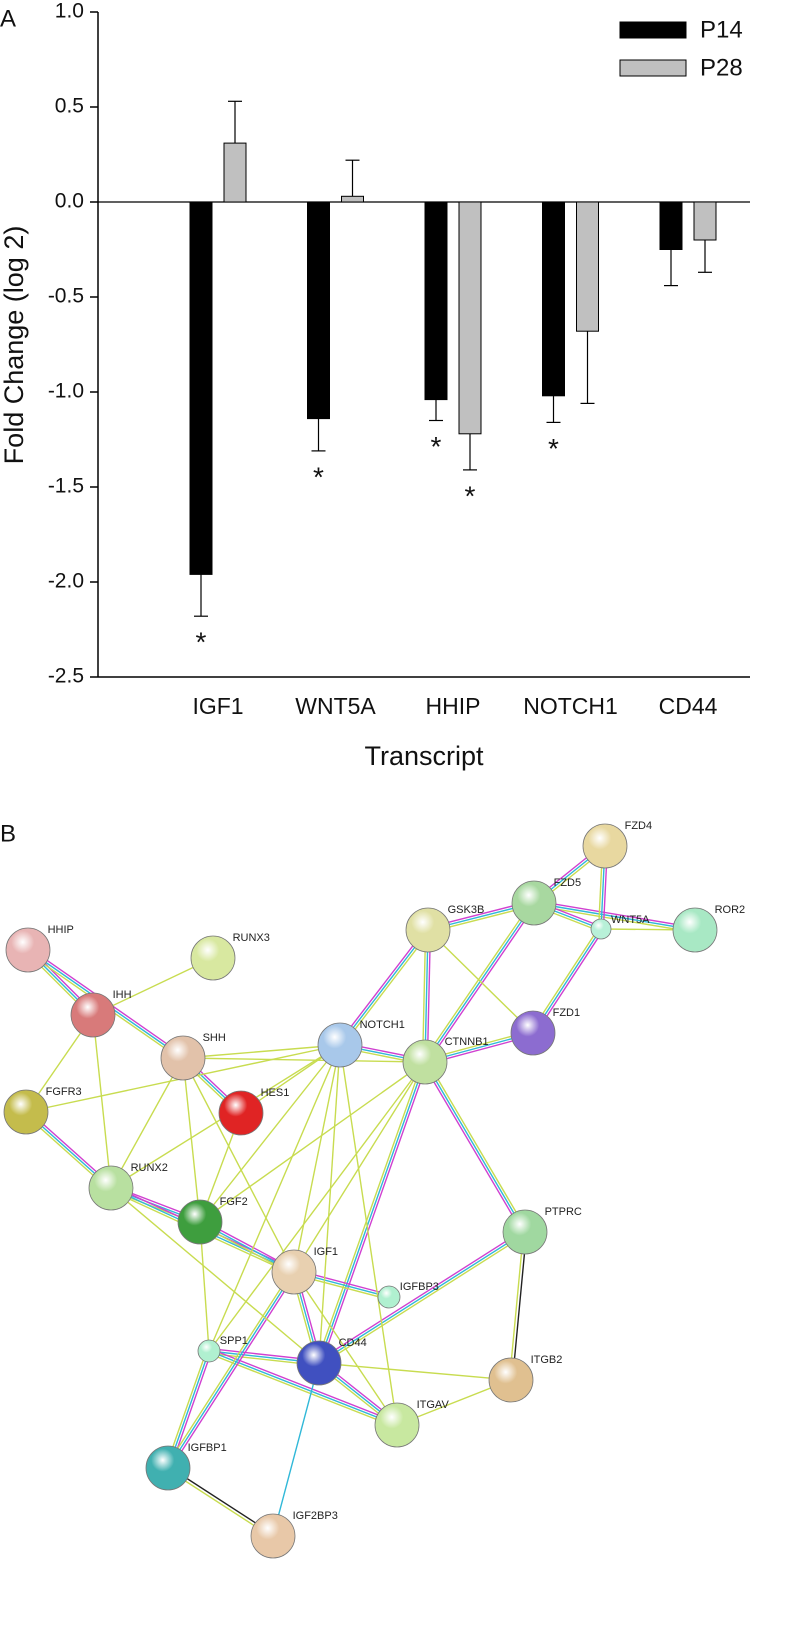 This screenshot has width=793, height=1651. What do you see at coordinates (69, 106) in the screenshot?
I see `y-tick-label: 0.5` at bounding box center [69, 106].